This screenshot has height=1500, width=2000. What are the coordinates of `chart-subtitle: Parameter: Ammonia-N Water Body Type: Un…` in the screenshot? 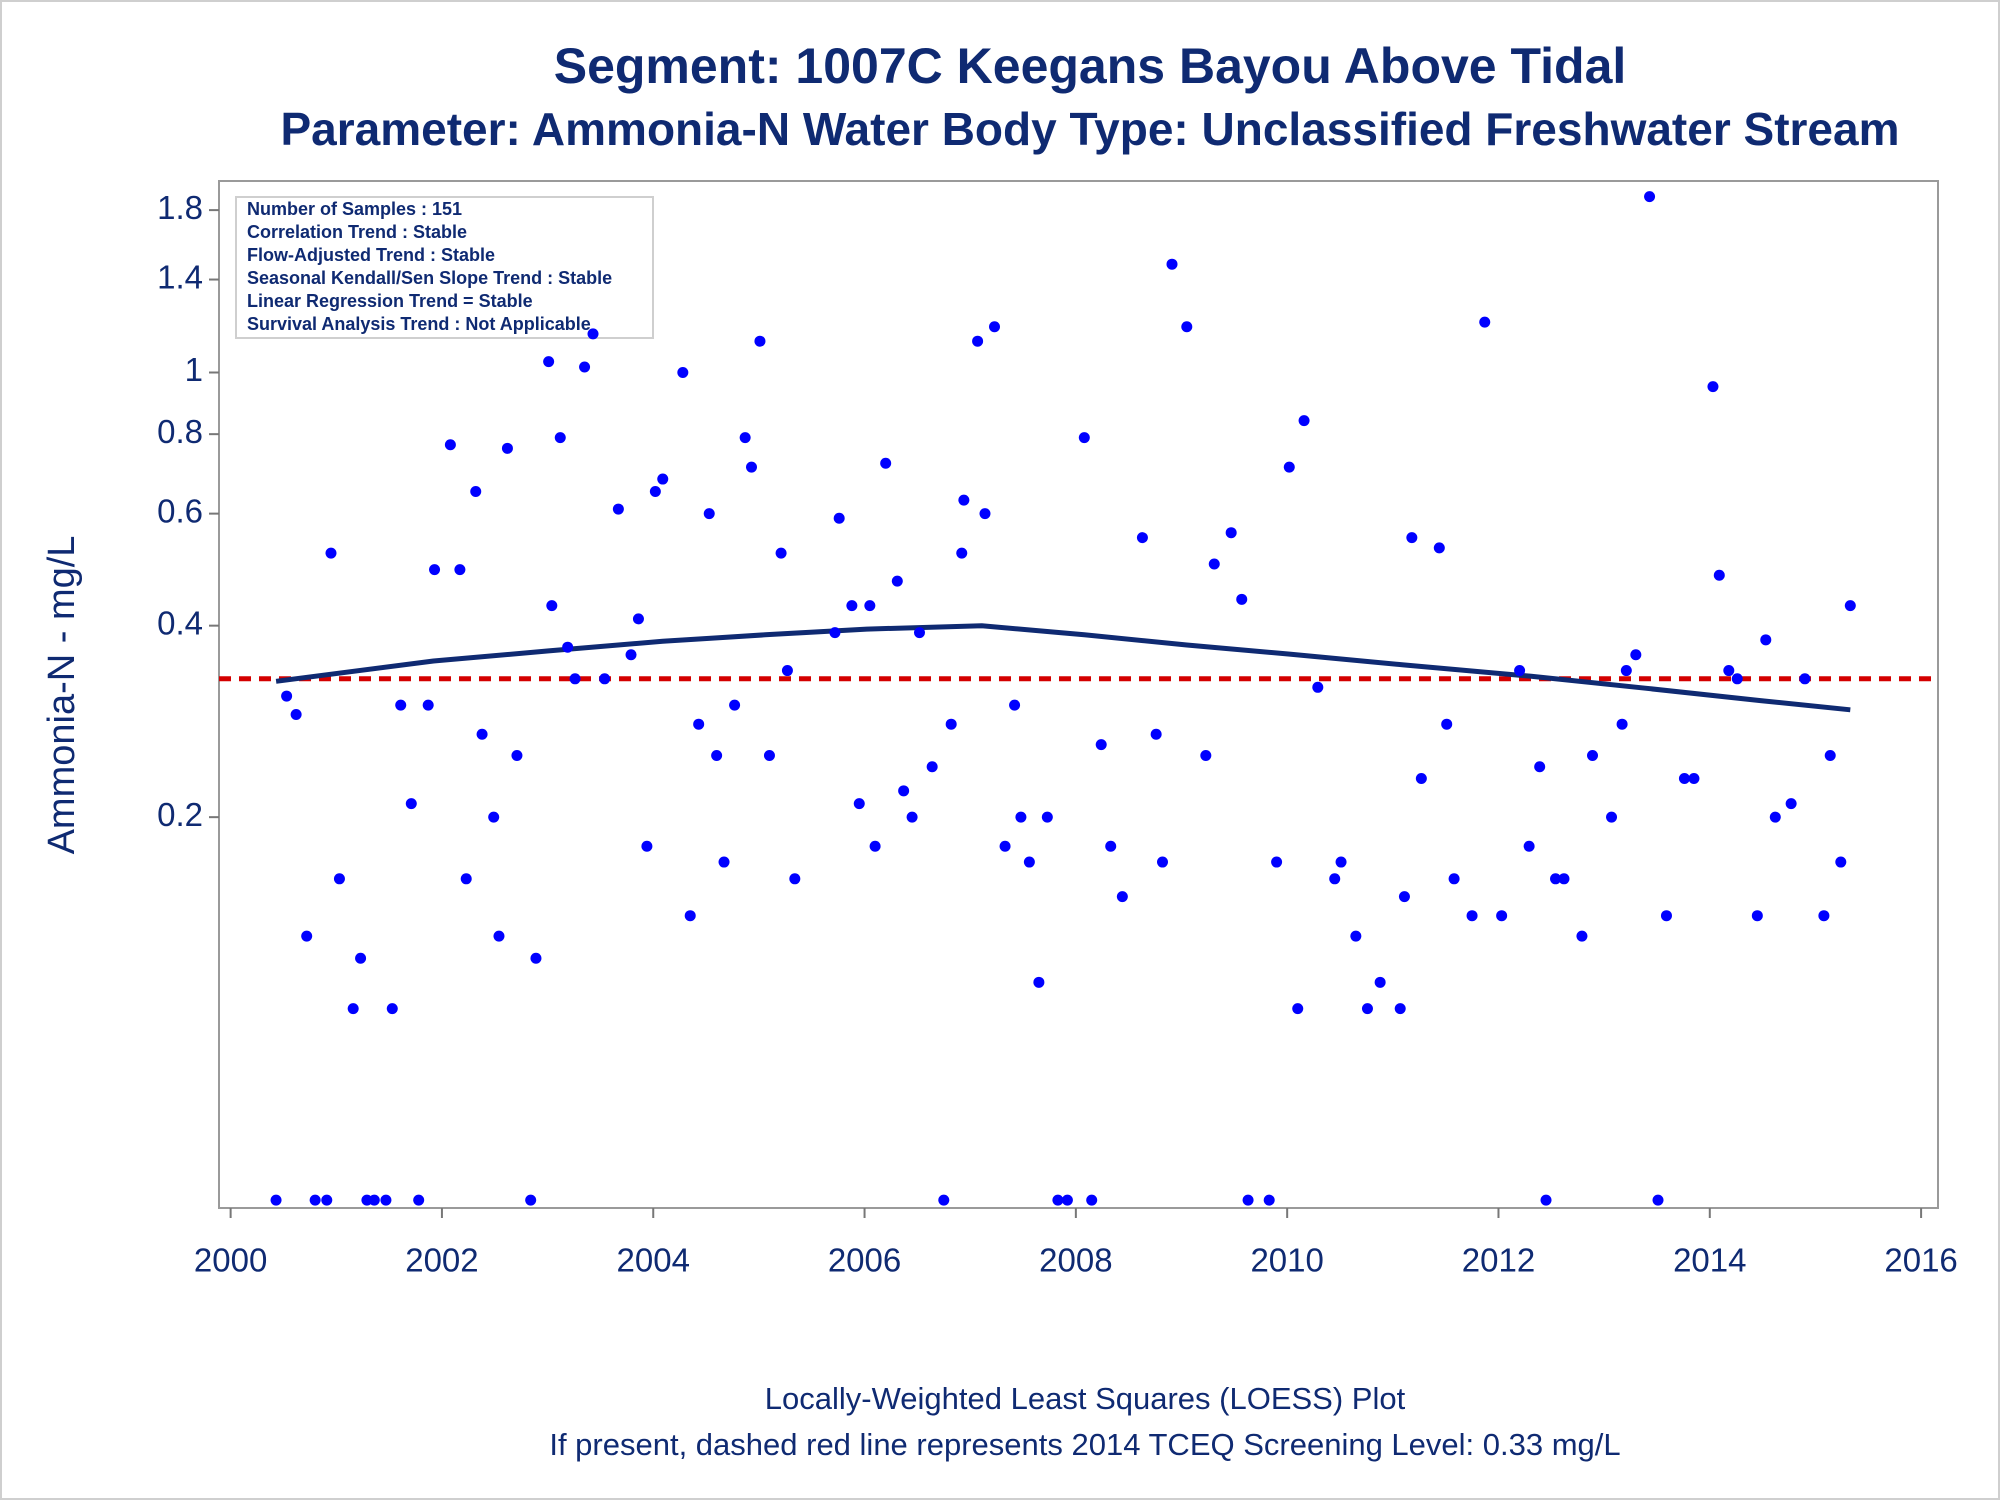 It's located at (1090, 129).